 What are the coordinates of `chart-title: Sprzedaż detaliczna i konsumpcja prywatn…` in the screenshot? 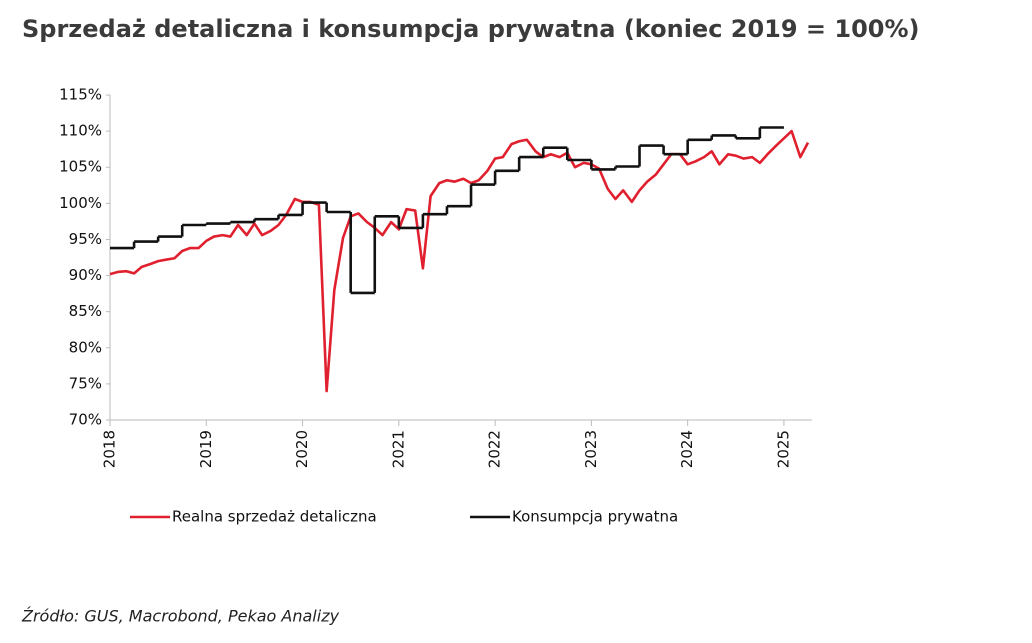 It's located at (471, 29).